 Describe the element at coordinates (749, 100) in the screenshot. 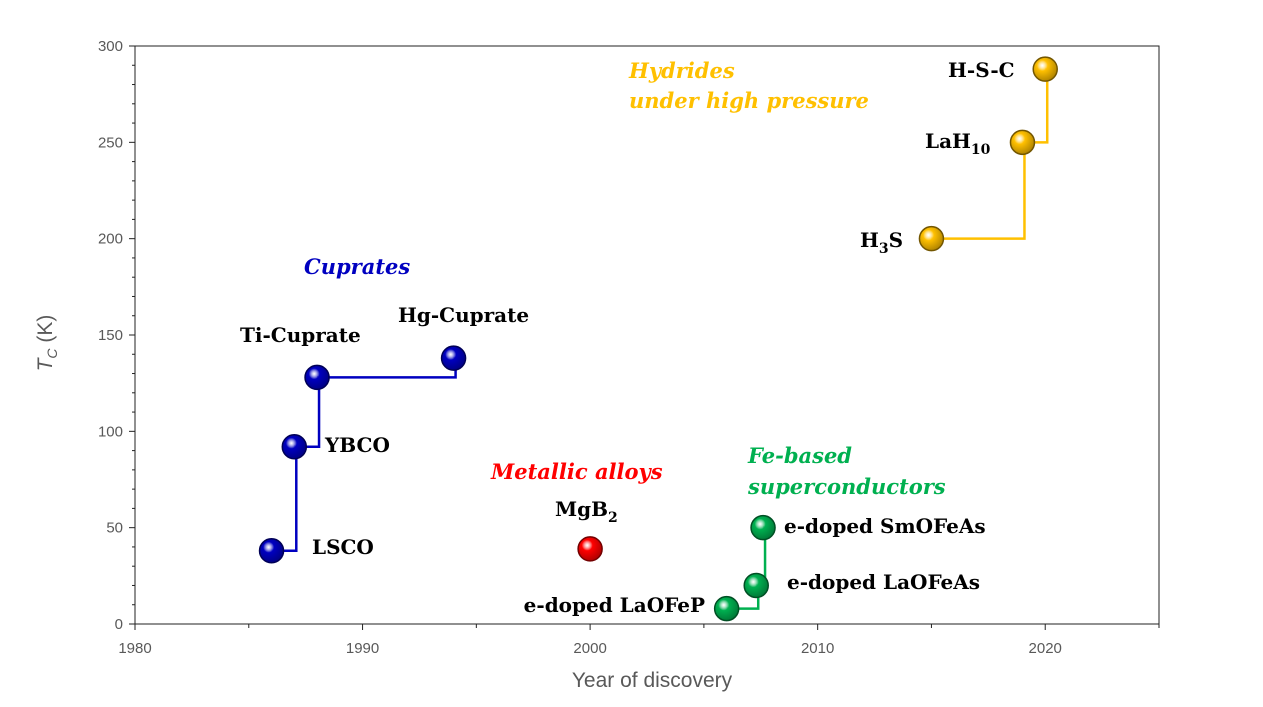

I see `group-label-hydrides-line2: under high pressure` at that location.